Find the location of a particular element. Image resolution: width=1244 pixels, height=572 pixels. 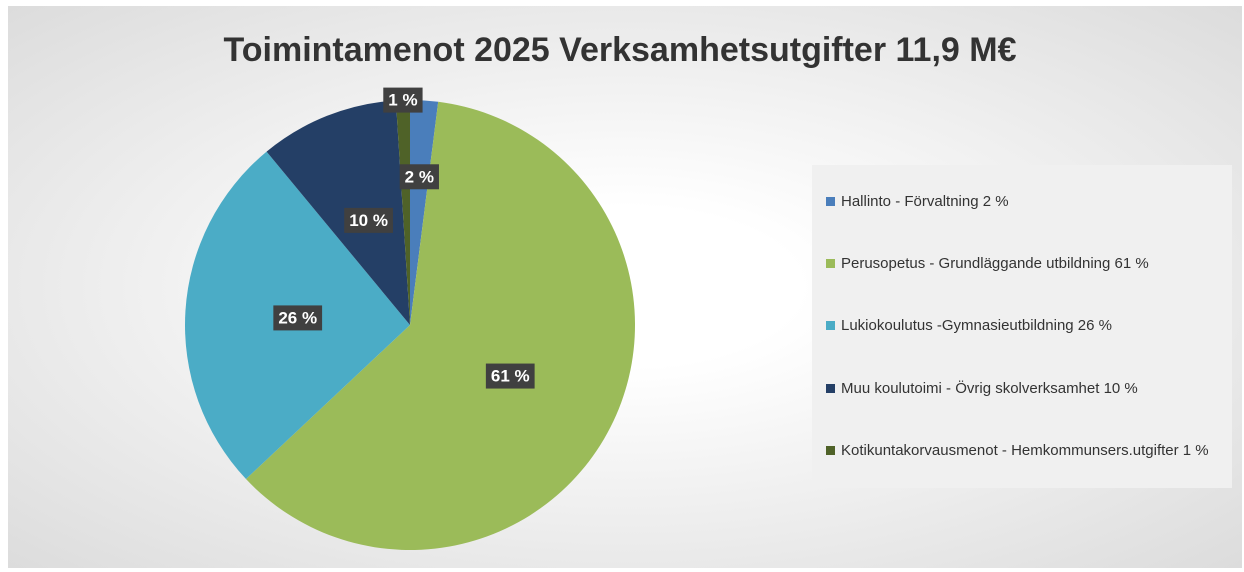

data-label: 2 % is located at coordinates (419, 177).